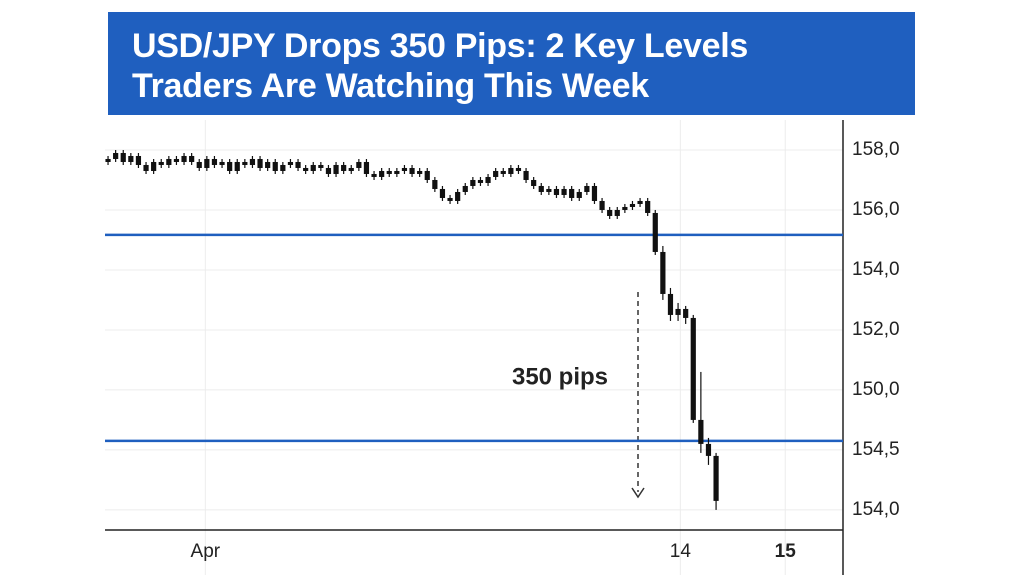 This screenshot has width=1024, height=585. What do you see at coordinates (876, 209) in the screenshot?
I see `y-tick-label: 156,0` at bounding box center [876, 209].